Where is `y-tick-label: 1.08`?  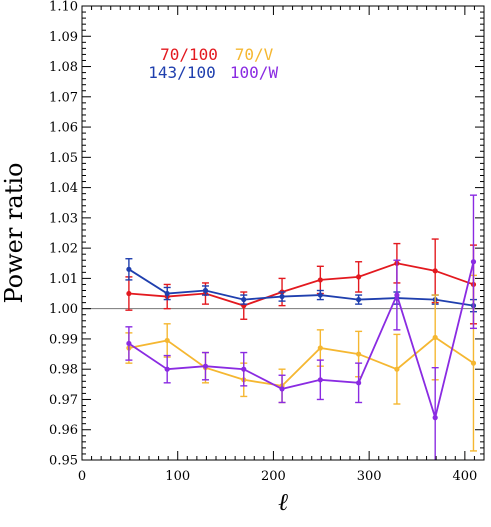 y-tick-label: 1.08 is located at coordinates (63, 67).